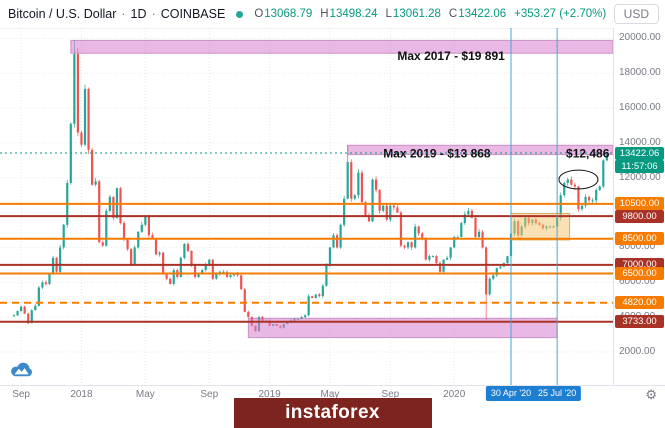  Describe the element at coordinates (639, 166) in the screenshot. I see `bar-countdown-badge: 11:57:06` at that location.